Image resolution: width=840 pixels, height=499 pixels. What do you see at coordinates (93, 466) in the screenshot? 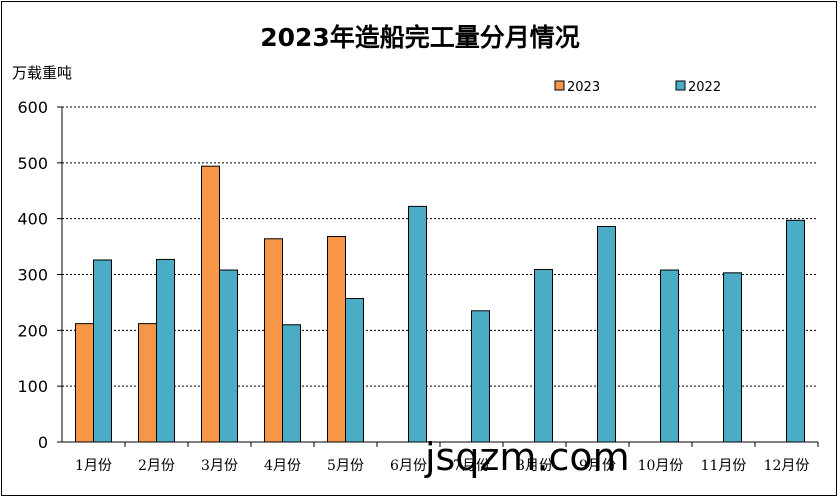
I see `x-tick-label: 1月份` at bounding box center [93, 466].